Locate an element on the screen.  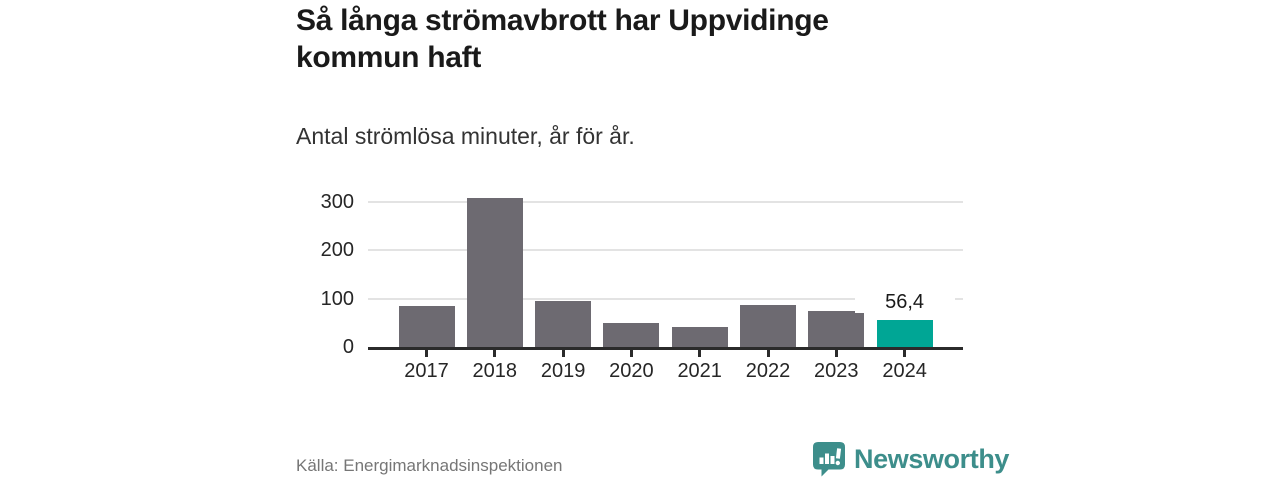
bar-2020 is located at coordinates (631, 335).